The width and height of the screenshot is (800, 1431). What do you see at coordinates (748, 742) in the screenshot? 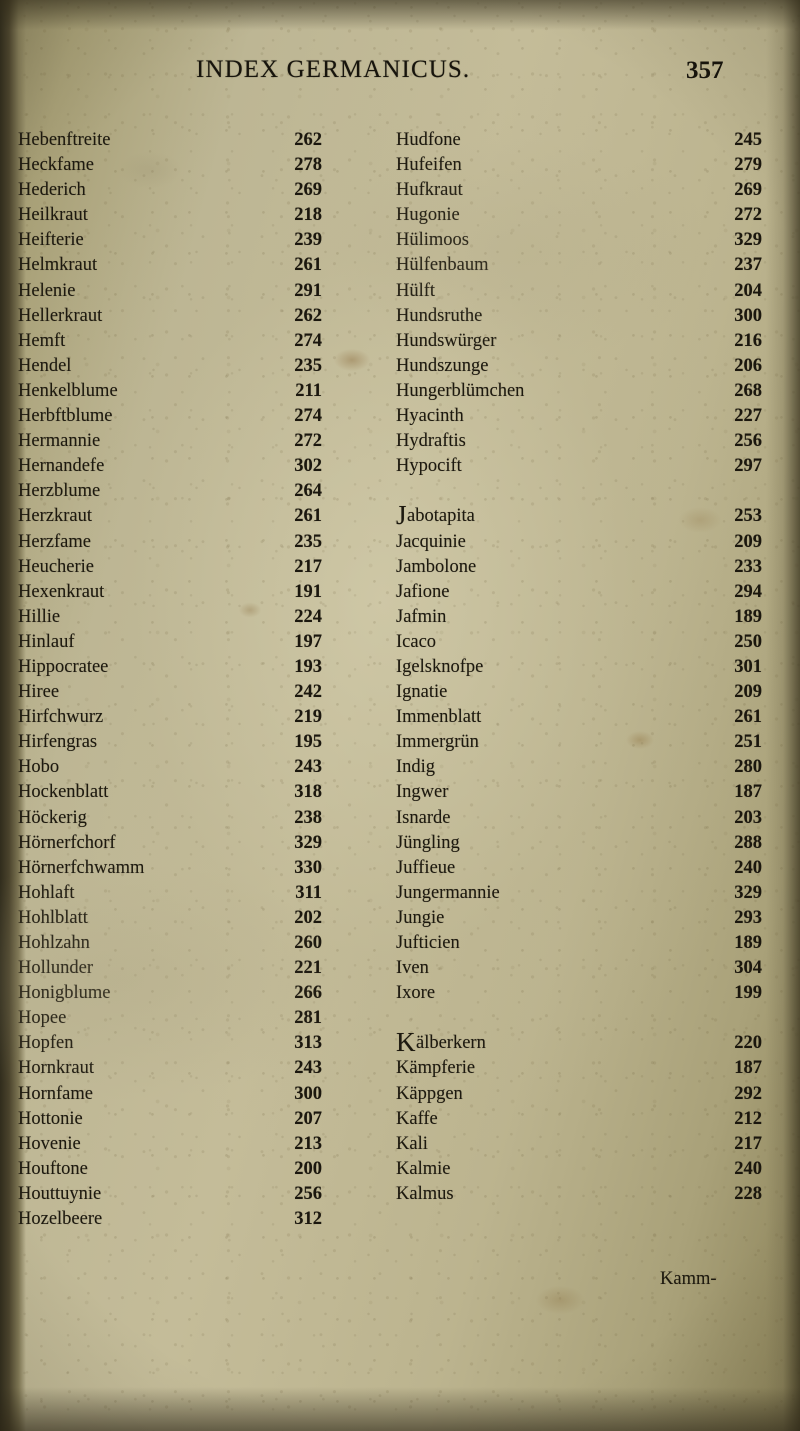
I see `index-page-number: 251` at bounding box center [748, 742].